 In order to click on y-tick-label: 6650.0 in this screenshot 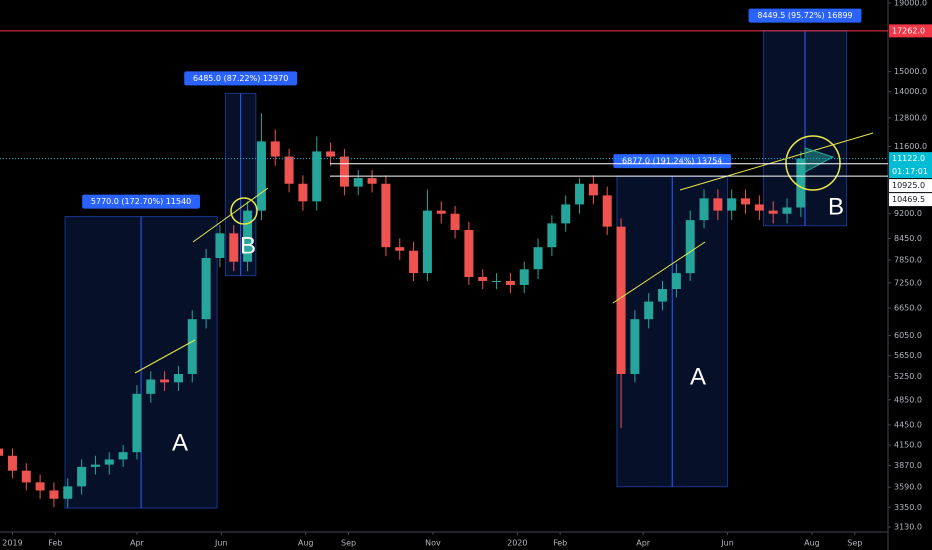, I will do `click(908, 308)`.